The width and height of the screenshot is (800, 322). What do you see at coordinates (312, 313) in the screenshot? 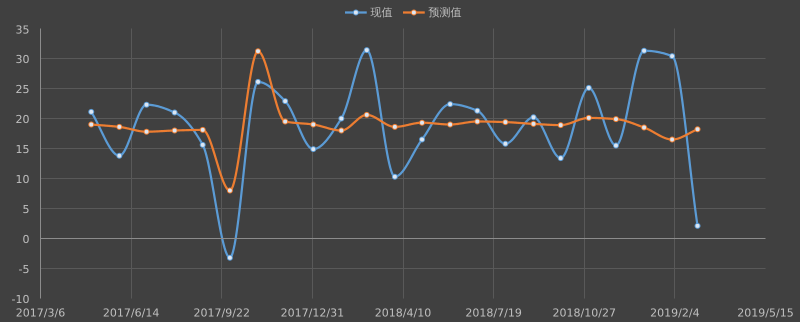
I see `x-tick-label: 2017/12/31` at bounding box center [312, 313].